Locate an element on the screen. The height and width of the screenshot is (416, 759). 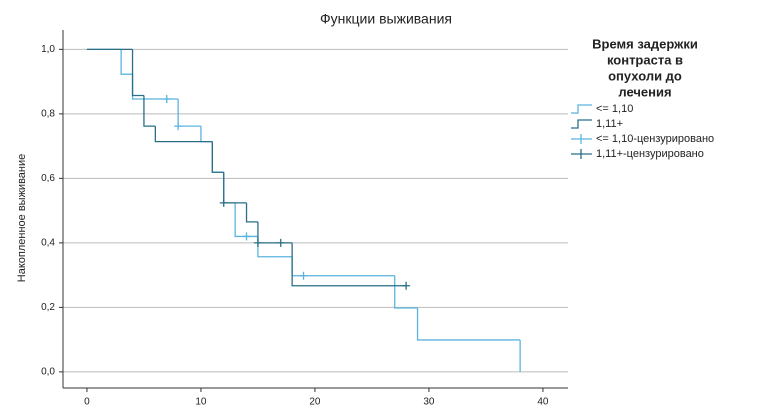
legend-label: 1,11+ is located at coordinates (609, 124).